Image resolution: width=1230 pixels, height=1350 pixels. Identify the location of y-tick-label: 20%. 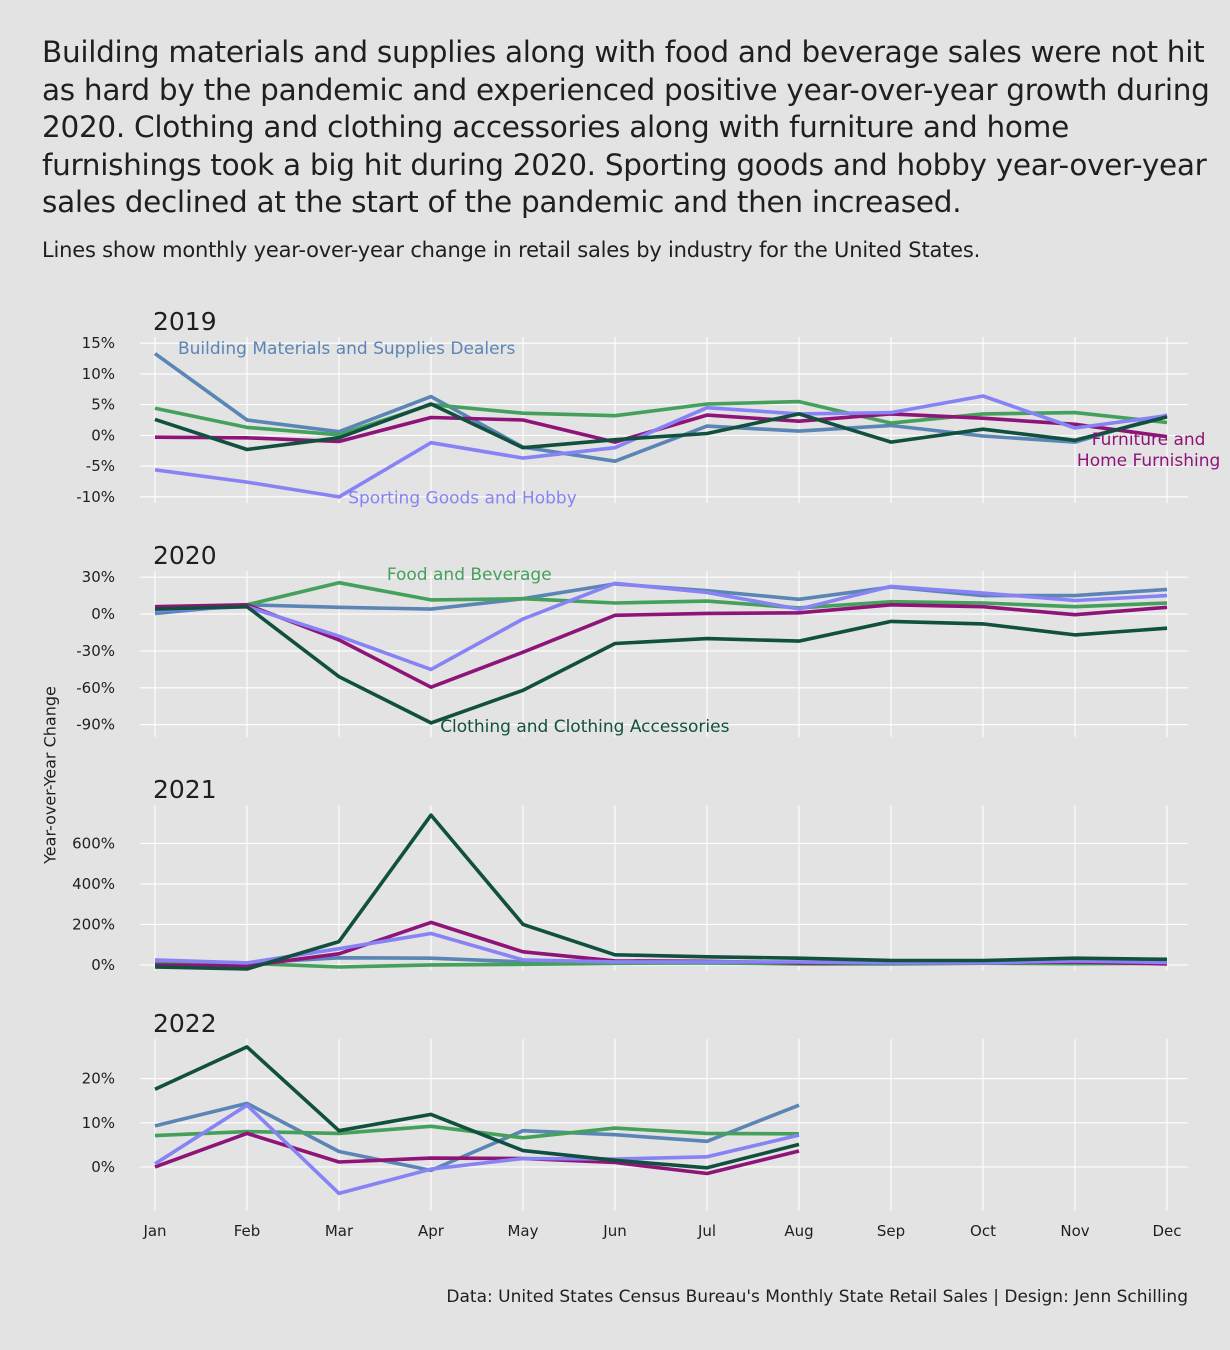
(98, 1079).